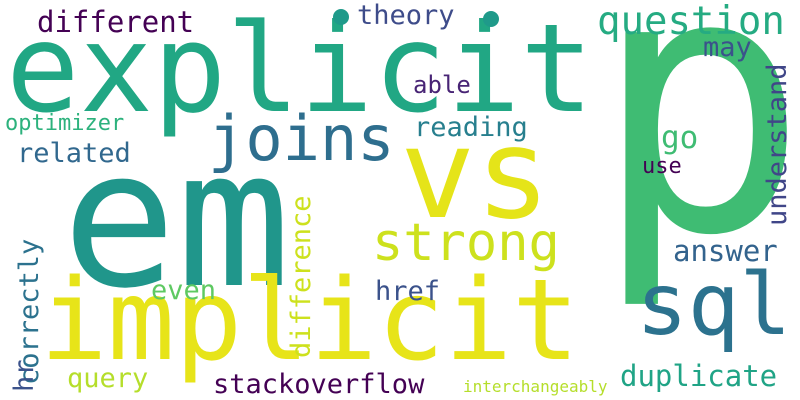 The height and width of the screenshot is (400, 800). Describe the element at coordinates (475, 174) in the screenshot. I see `word-vs: vs` at that location.